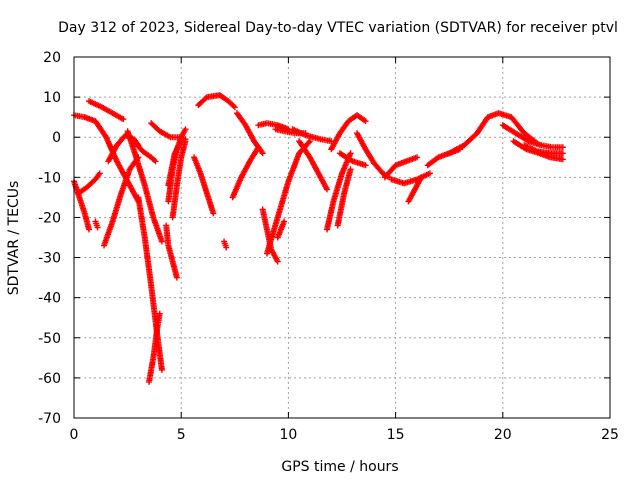 Image resolution: width=640 pixels, height=484 pixels. What do you see at coordinates (49, 419) in the screenshot?
I see `y-tick-label: -70` at bounding box center [49, 419].